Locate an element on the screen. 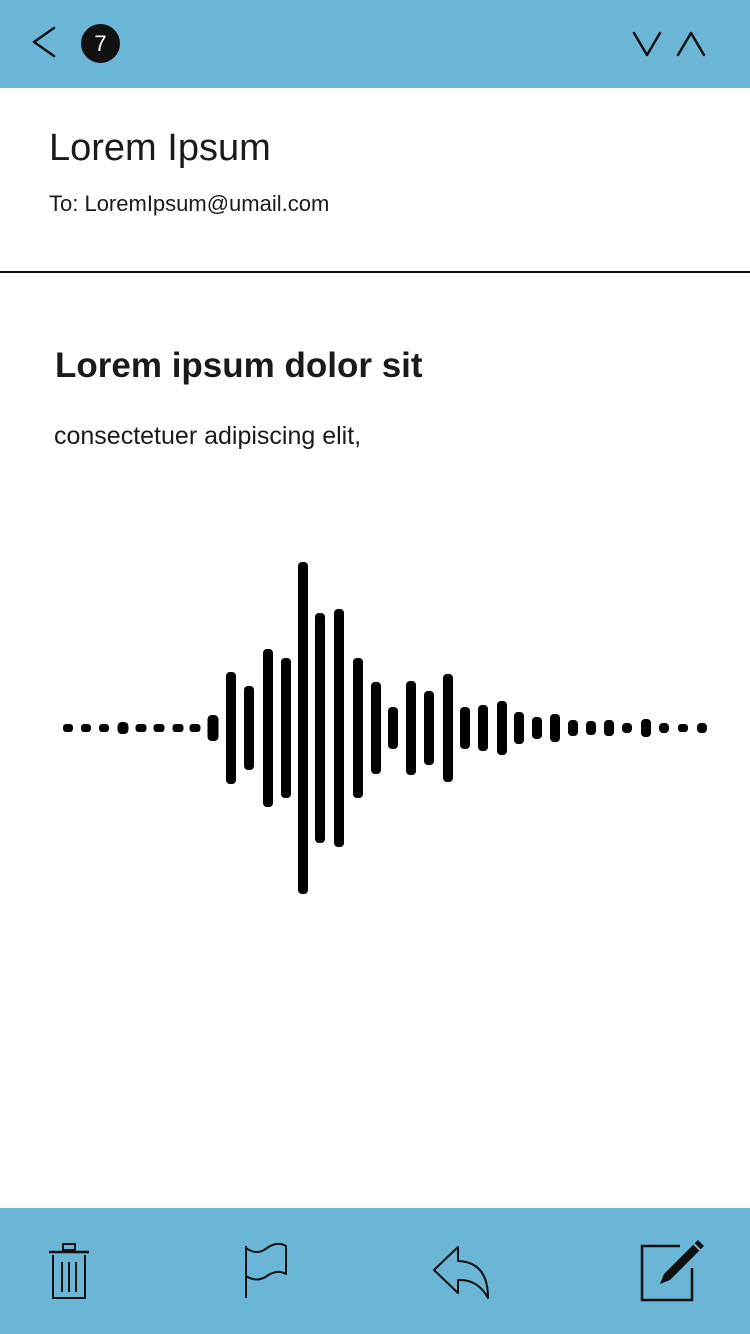 The width and height of the screenshot is (750, 1334). reply-icon is located at coordinates (461, 1272).